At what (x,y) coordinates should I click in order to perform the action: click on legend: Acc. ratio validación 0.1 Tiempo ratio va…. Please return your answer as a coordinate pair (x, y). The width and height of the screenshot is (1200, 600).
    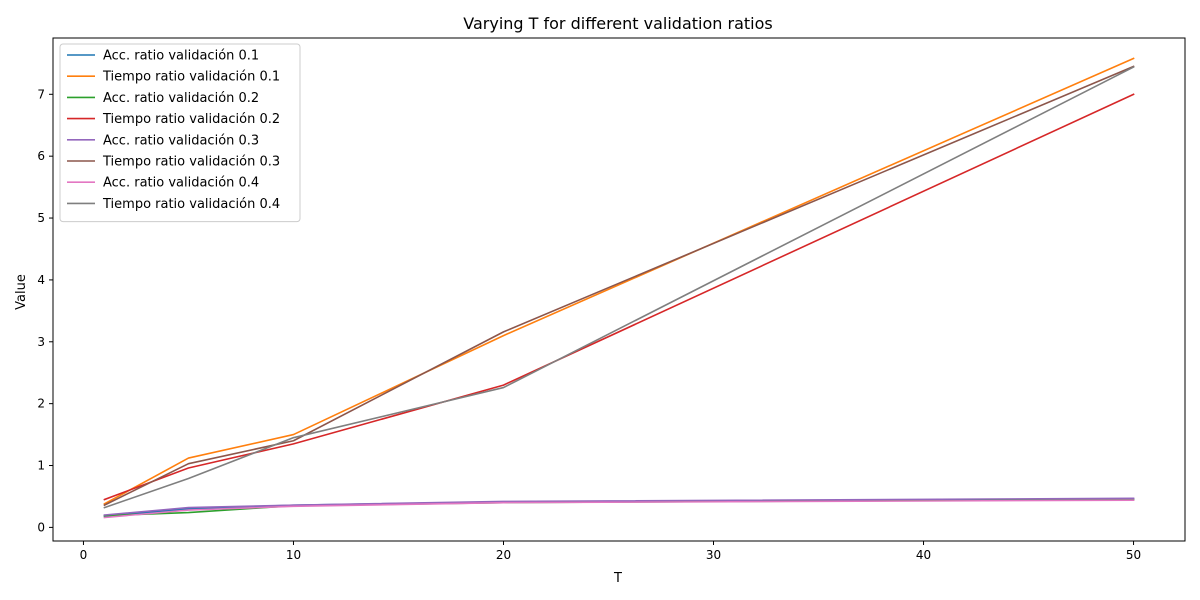
    Looking at the image, I should click on (180, 133).